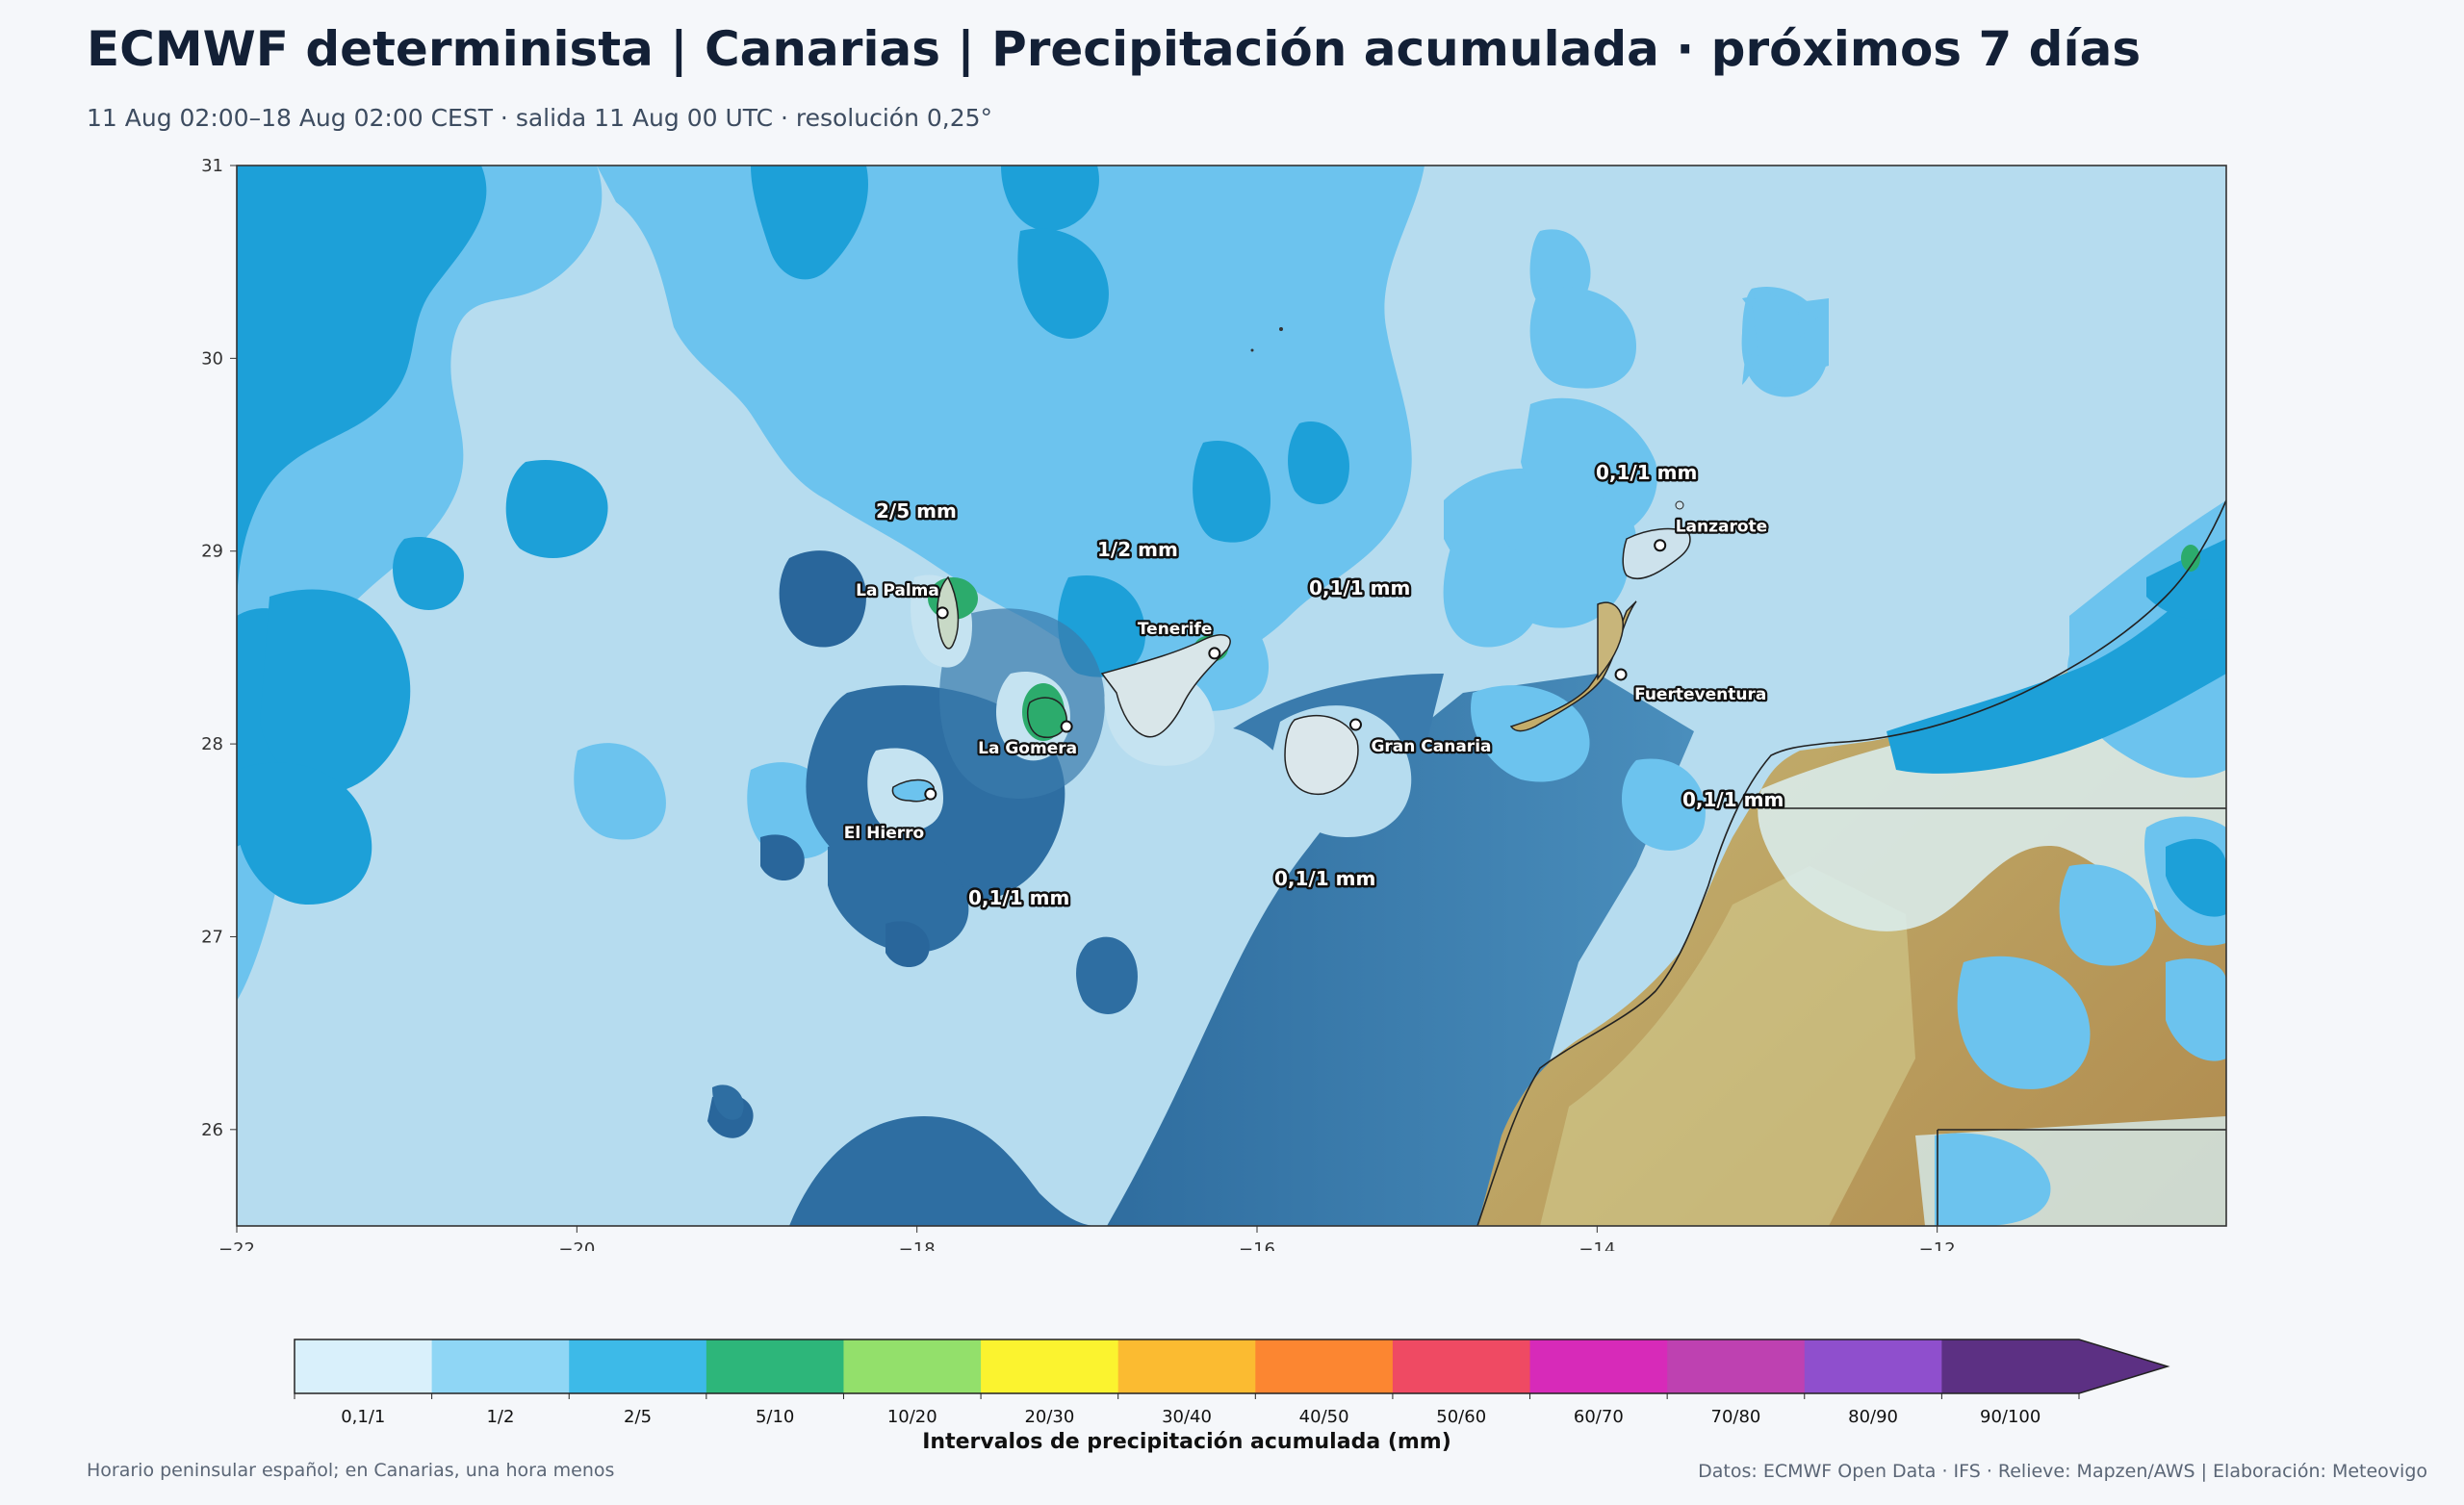 The height and width of the screenshot is (1505, 2464). Describe the element at coordinates (2056, 666) in the screenshot. I see `precip-2-5-east-coast` at that location.